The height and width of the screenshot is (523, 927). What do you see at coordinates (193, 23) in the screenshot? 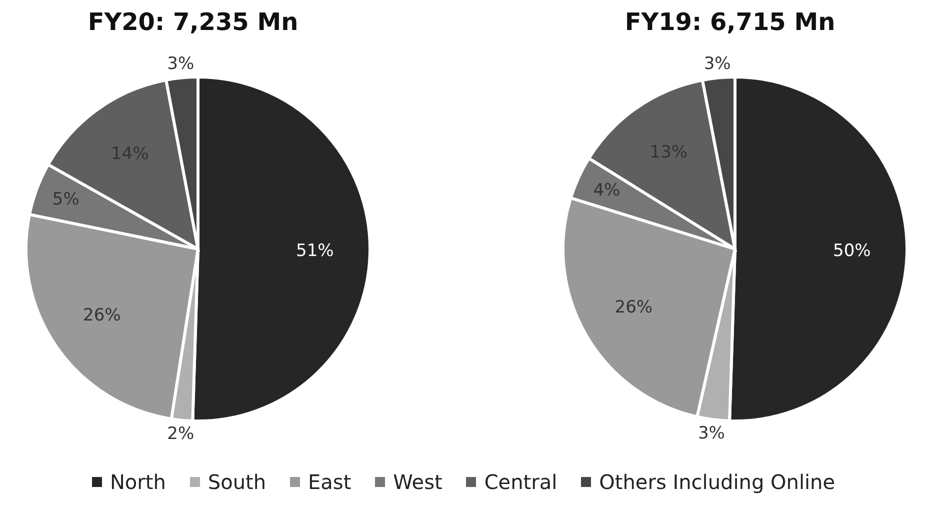
I see `chart-title: FY20: 7,235 Mn` at bounding box center [193, 23].